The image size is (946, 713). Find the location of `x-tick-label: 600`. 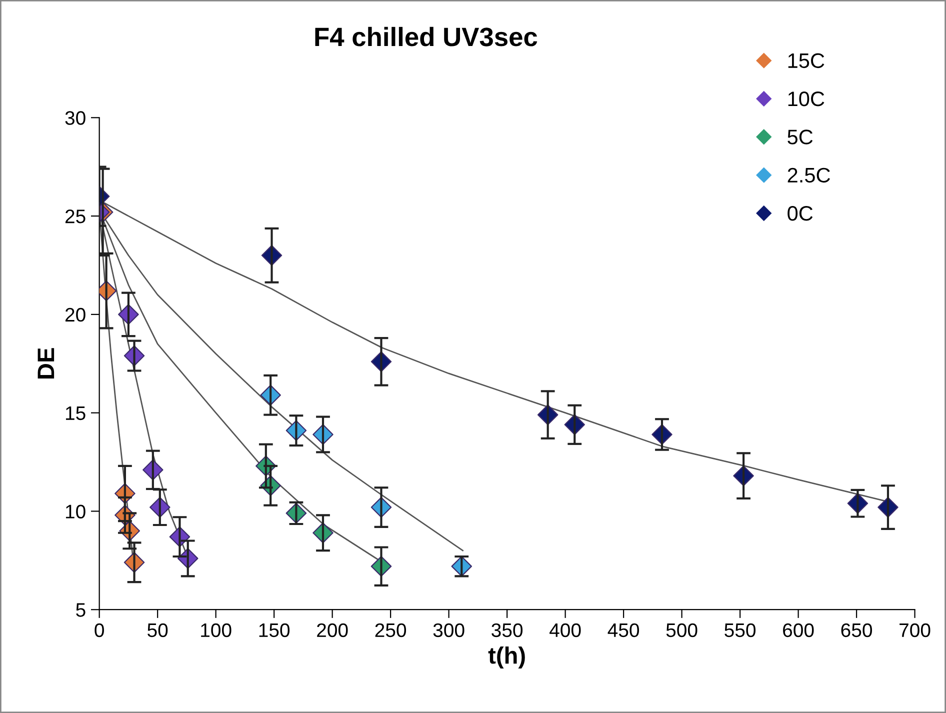

x-tick-label: 600 is located at coordinates (798, 630).